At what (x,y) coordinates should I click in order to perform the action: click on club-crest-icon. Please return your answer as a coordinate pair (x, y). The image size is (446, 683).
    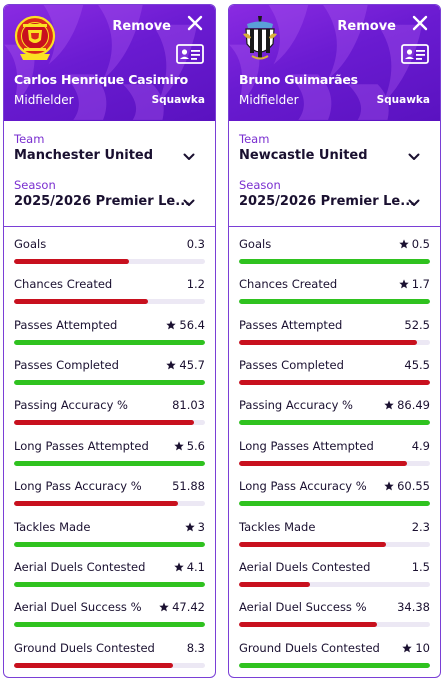
    Looking at the image, I should click on (260, 38).